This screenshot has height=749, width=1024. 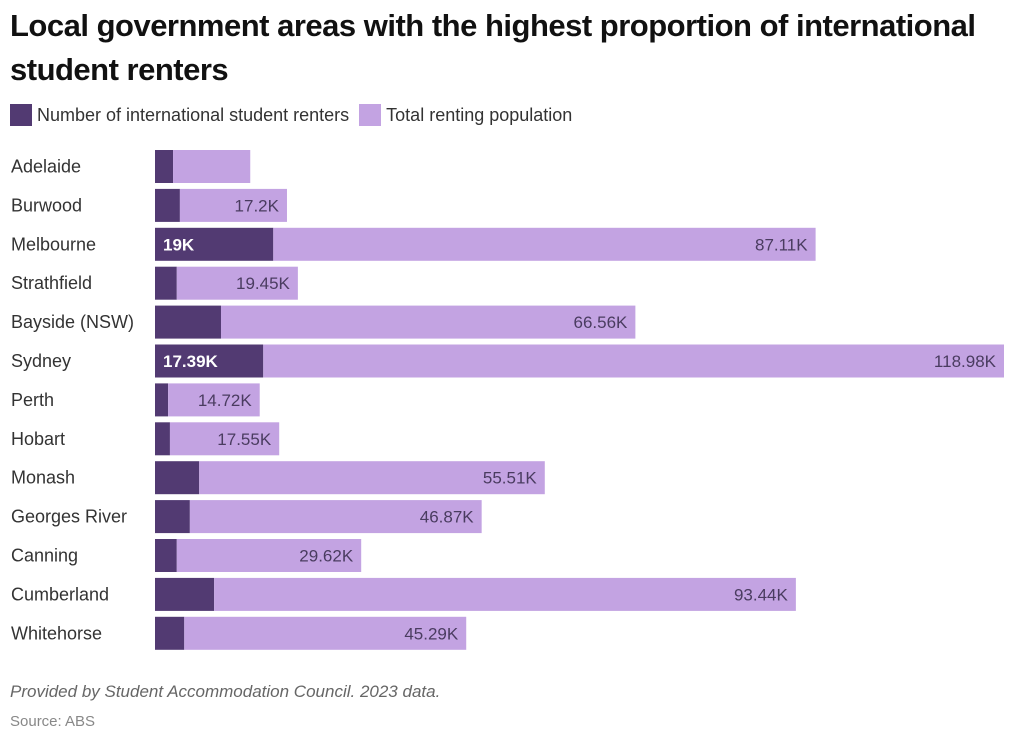 What do you see at coordinates (72, 322) in the screenshot?
I see `category-label: Bayside (NSW)` at bounding box center [72, 322].